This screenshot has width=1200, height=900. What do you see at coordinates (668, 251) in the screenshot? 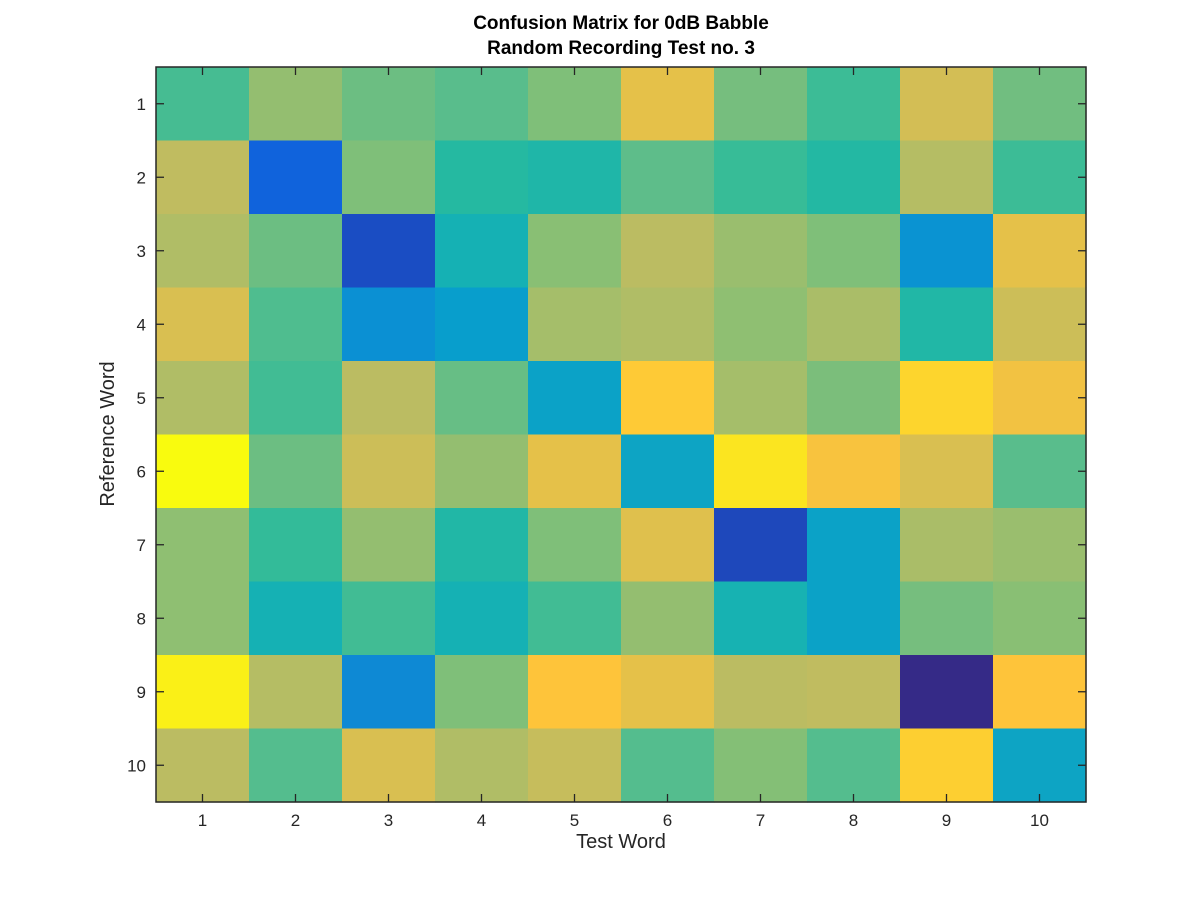
I see `heatmap-cell-r3-c6` at bounding box center [668, 251].